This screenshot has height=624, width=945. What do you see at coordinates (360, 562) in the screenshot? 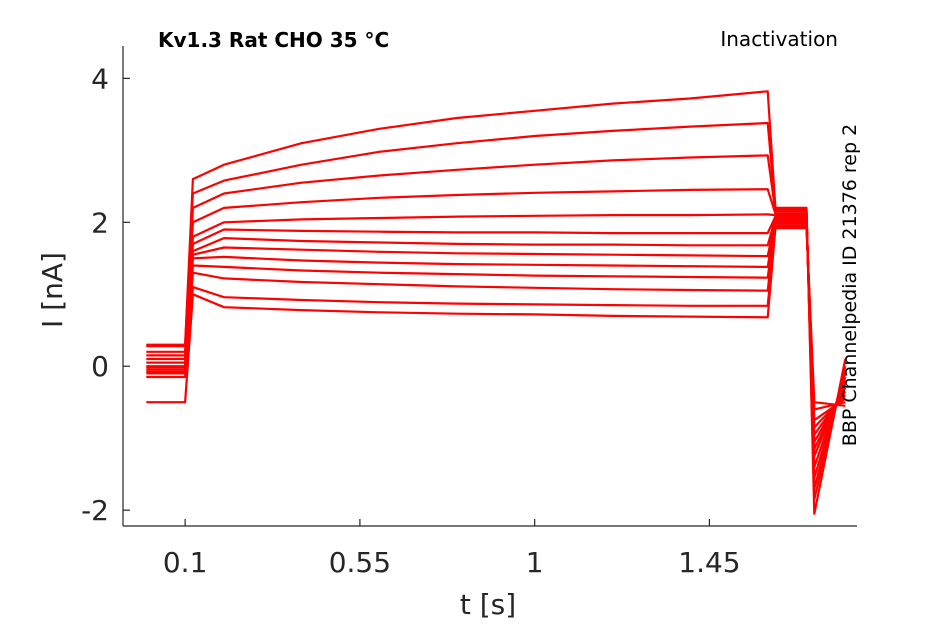
I see `x-tick-label: 0.55` at bounding box center [360, 562].